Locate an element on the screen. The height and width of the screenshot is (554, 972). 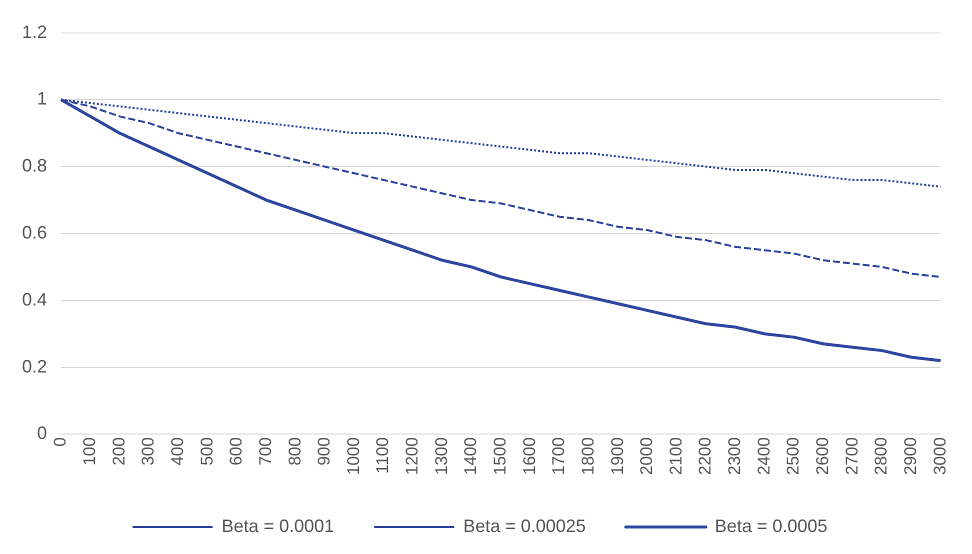
x-tick-label: 800 is located at coordinates (294, 451).